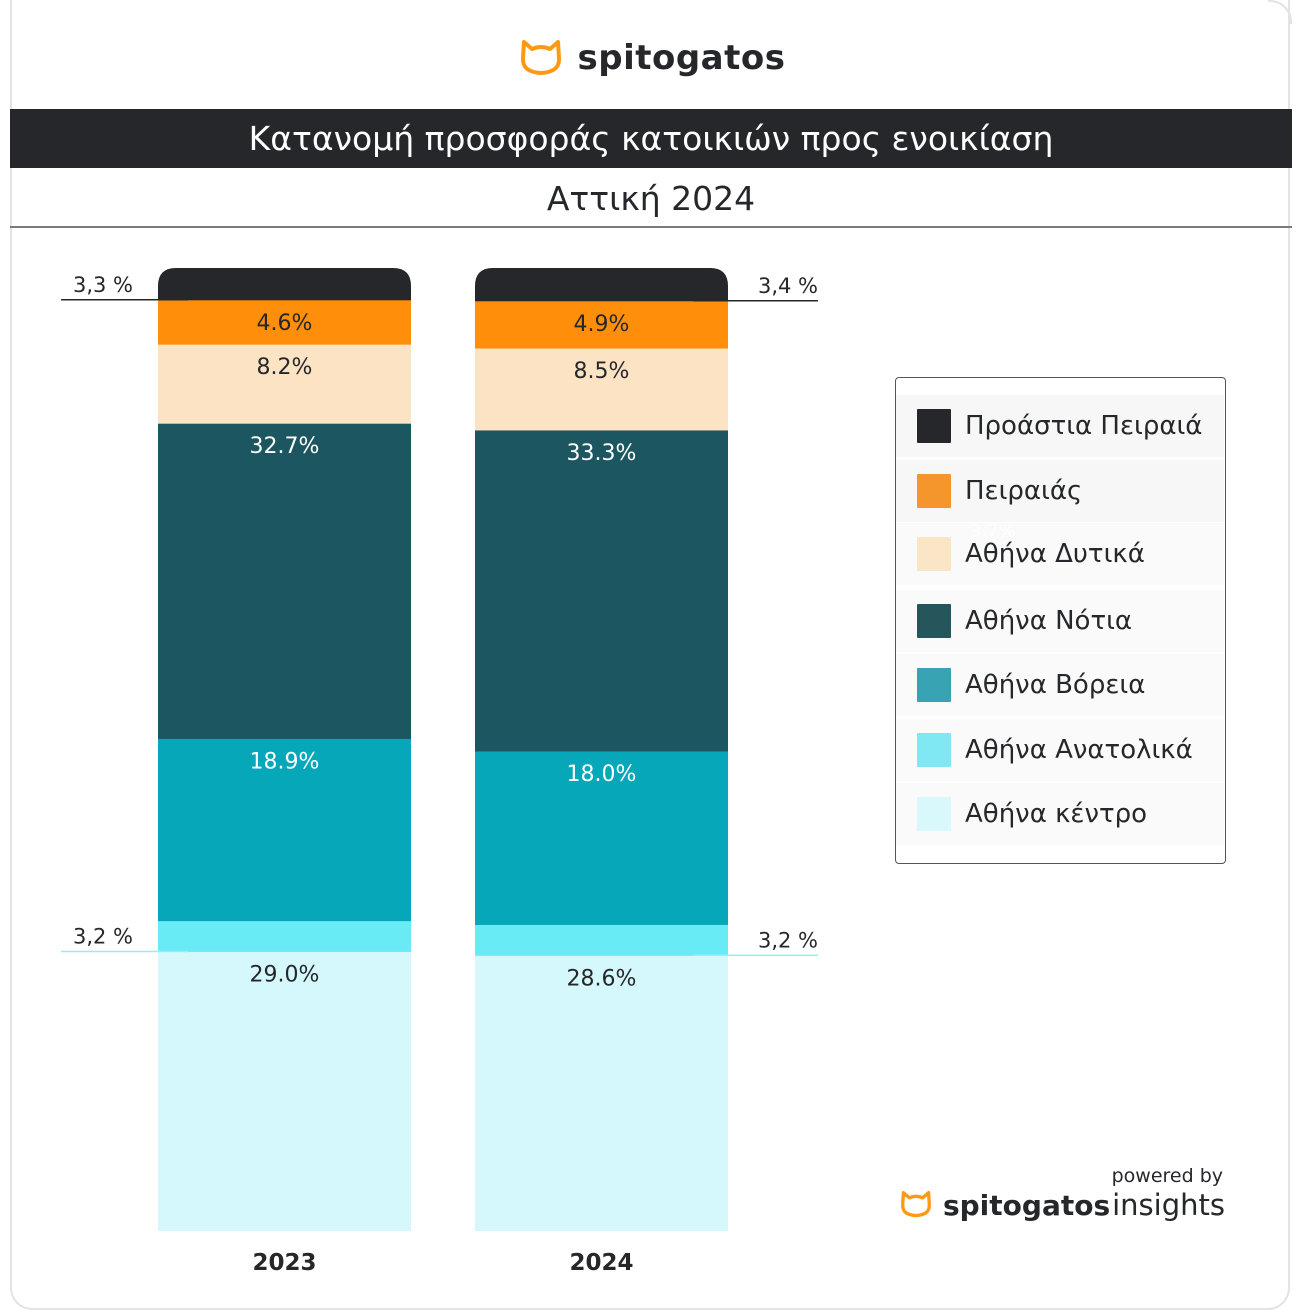 The image size is (1303, 1314). Describe the element at coordinates (602, 453) in the screenshot. I see `data-label: 33.3%` at that location.